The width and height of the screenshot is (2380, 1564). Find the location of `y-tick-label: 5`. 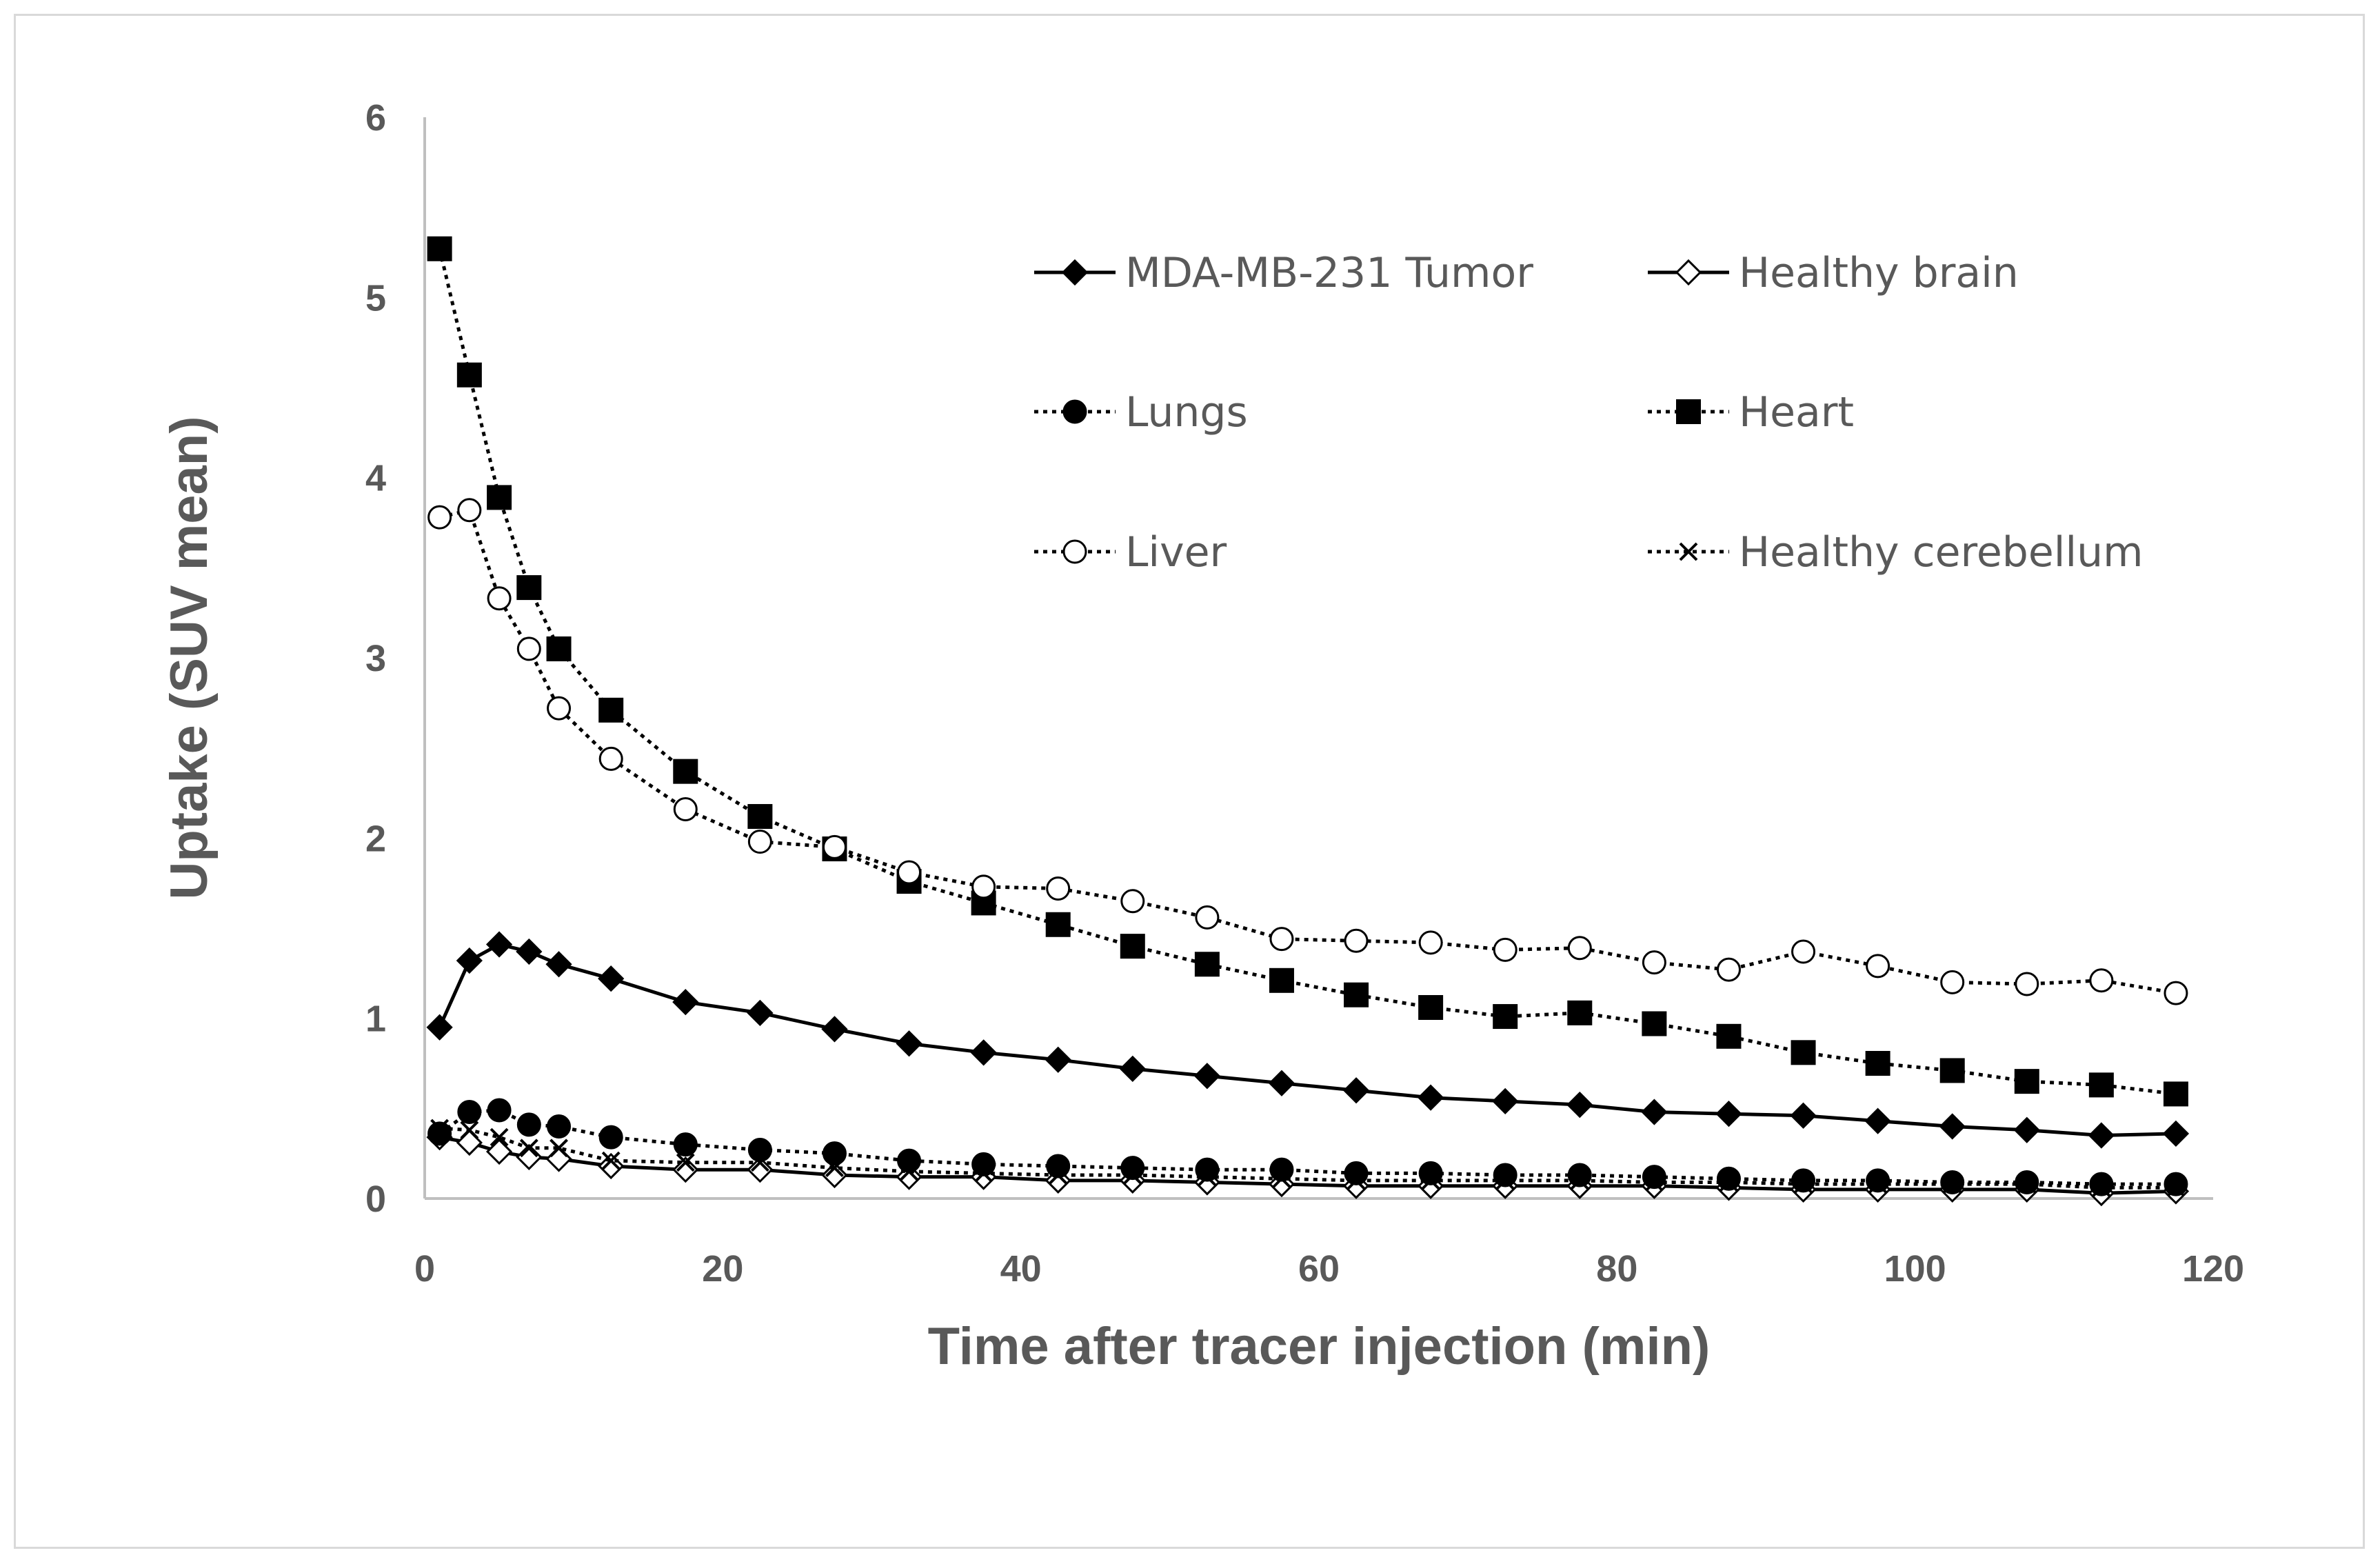

y-tick-label: 5 is located at coordinates (375, 298).